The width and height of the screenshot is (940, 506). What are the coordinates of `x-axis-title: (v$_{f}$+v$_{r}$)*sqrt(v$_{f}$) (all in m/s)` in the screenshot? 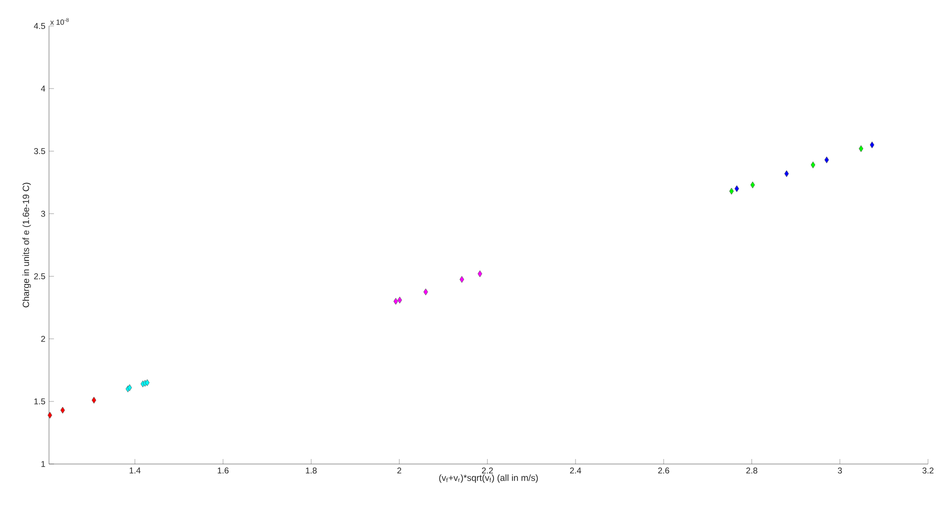 It's located at (488, 478).